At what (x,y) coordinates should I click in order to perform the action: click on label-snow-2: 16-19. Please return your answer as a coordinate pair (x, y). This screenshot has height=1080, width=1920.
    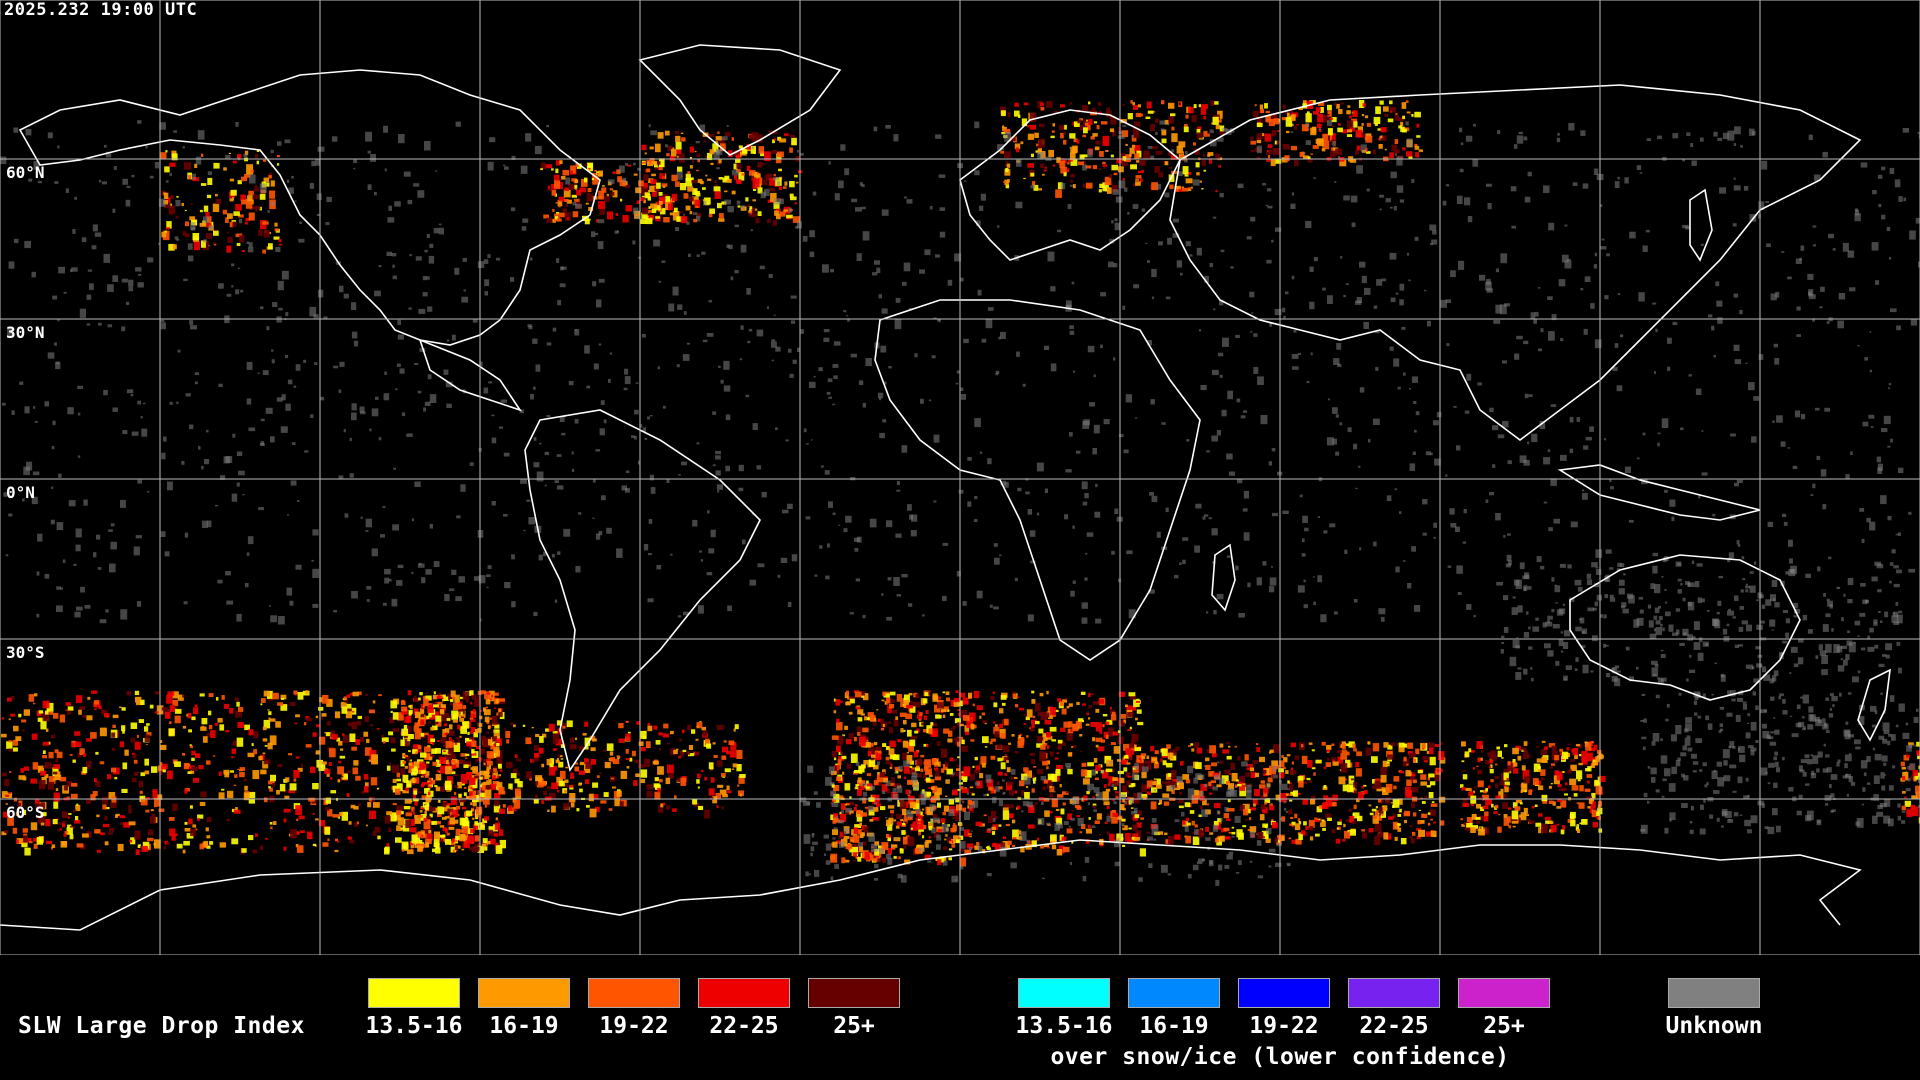
    Looking at the image, I should click on (1174, 1026).